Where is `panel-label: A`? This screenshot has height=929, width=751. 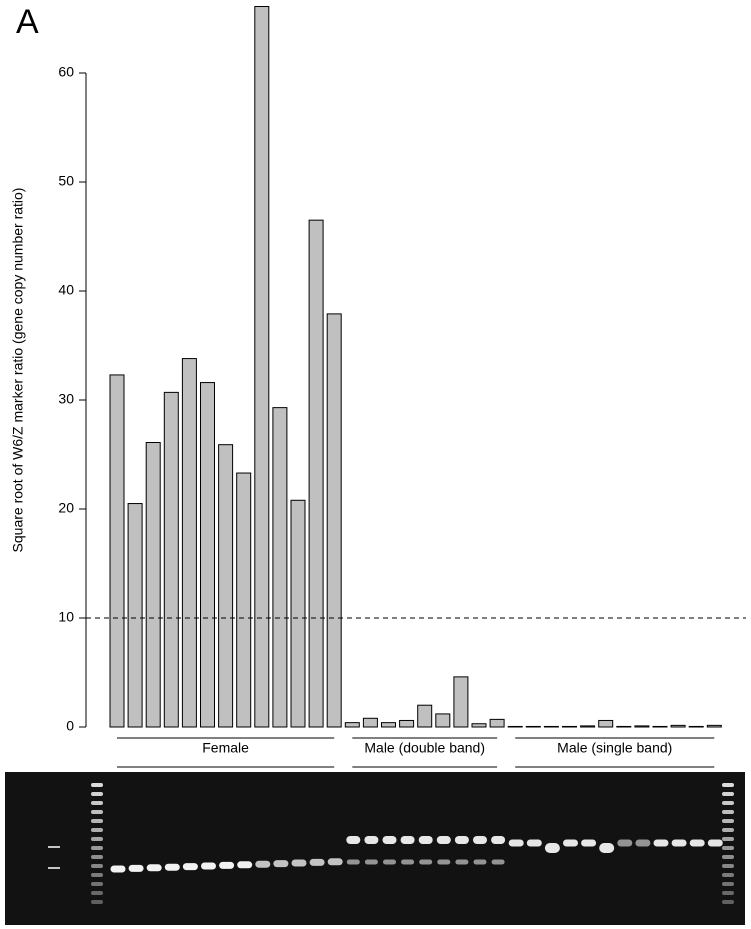 panel-label: A is located at coordinates (27, 22).